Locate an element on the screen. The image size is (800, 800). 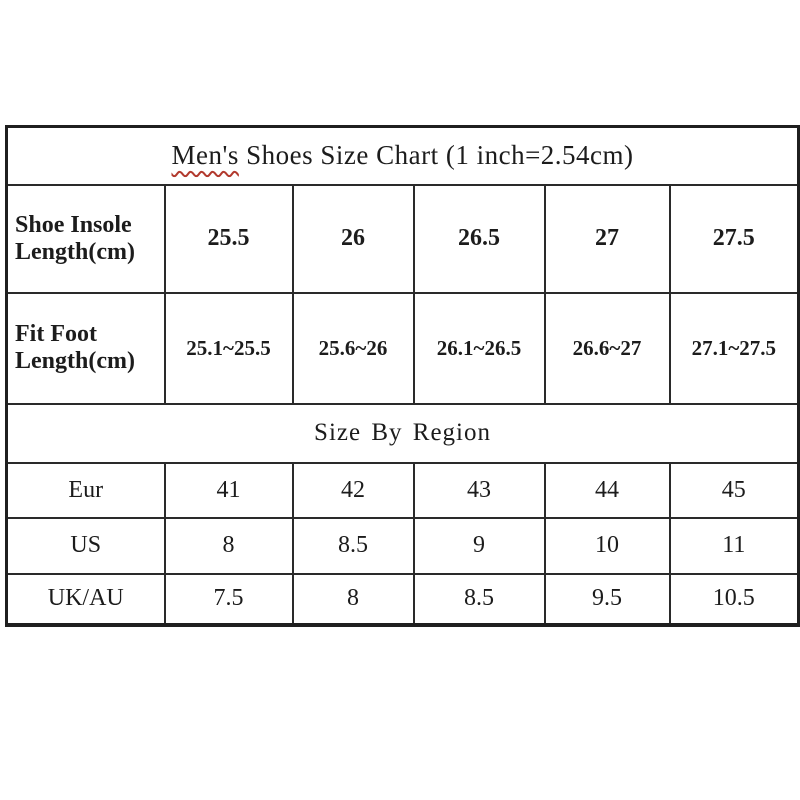
fit-foot-value: 26.6~27 is located at coordinates (607, 348).